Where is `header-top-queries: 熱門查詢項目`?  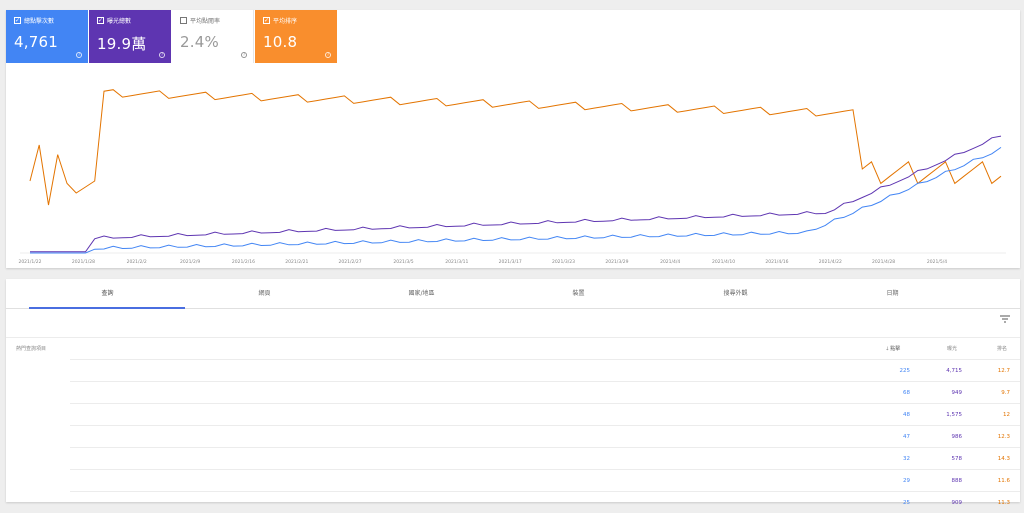
header-top-queries: 熱門查詢項目 is located at coordinates (31, 349).